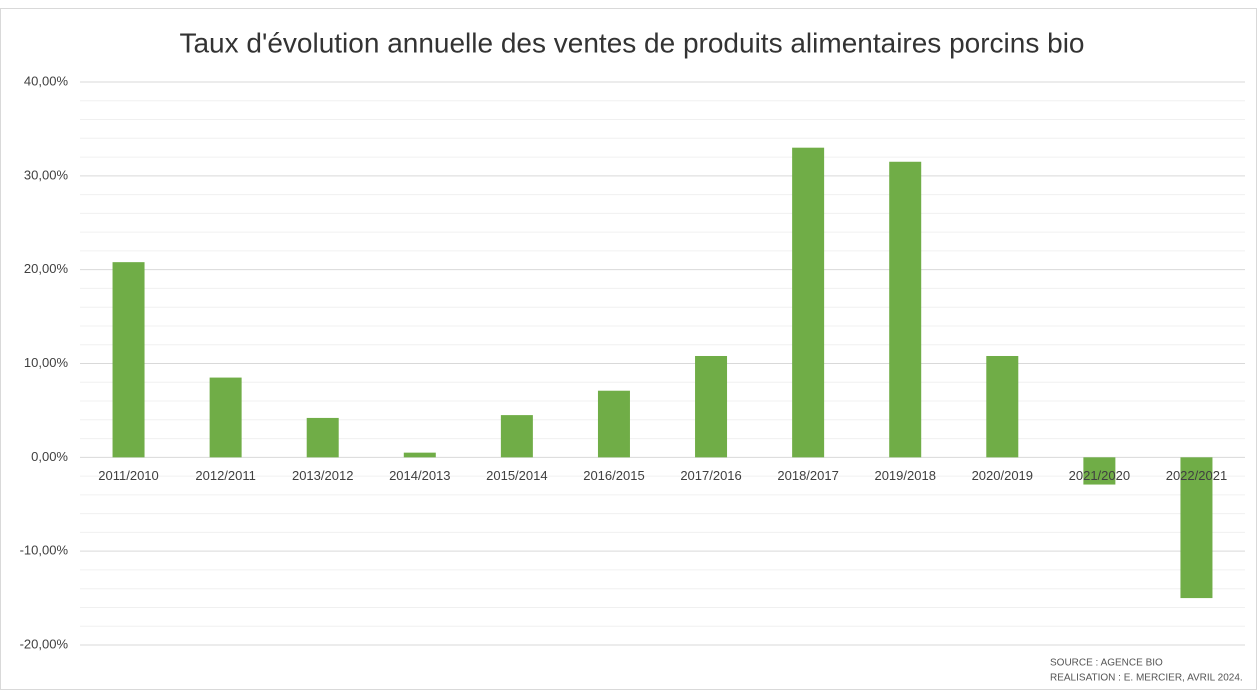 This screenshot has height=691, width=1258. What do you see at coordinates (1196, 475) in the screenshot?
I see `x-tick-label: 2022/2021` at bounding box center [1196, 475].